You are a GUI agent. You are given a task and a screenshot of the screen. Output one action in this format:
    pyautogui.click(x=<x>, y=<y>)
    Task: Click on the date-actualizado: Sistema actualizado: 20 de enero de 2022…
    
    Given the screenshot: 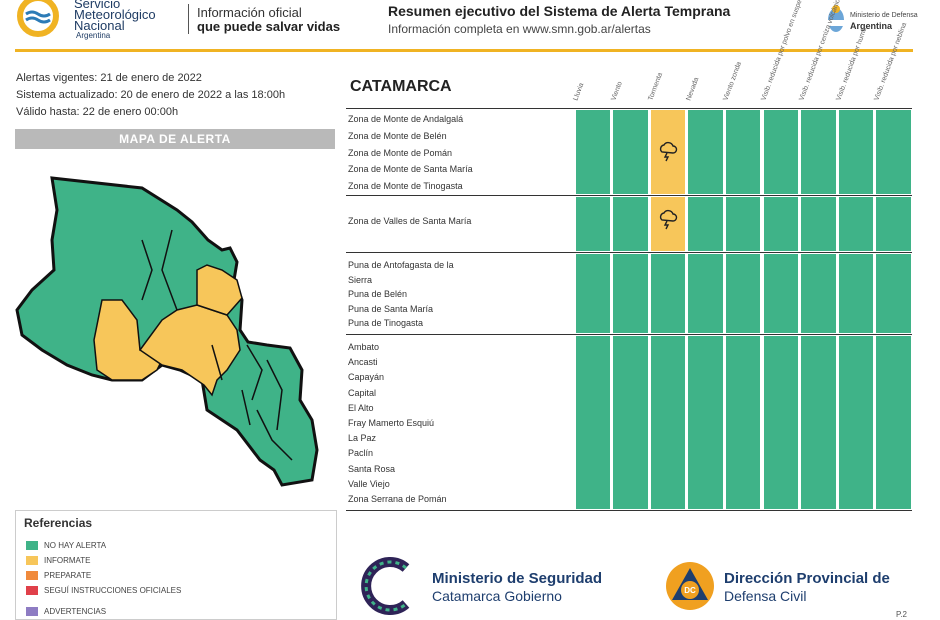 What is the action you would take?
    pyautogui.click(x=151, y=95)
    